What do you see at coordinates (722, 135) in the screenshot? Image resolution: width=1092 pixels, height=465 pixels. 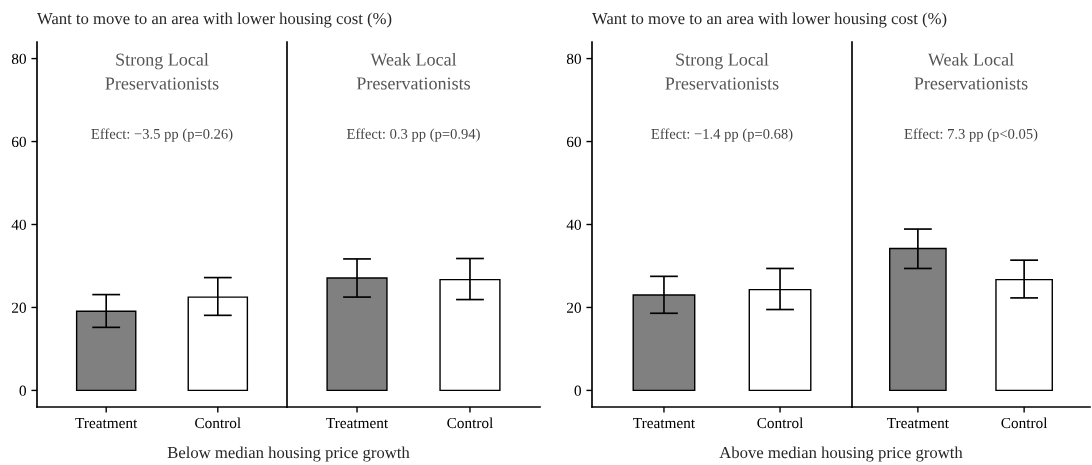 I see `annotation: Effect: −1.4 pp (p=0.68)` at bounding box center [722, 135].